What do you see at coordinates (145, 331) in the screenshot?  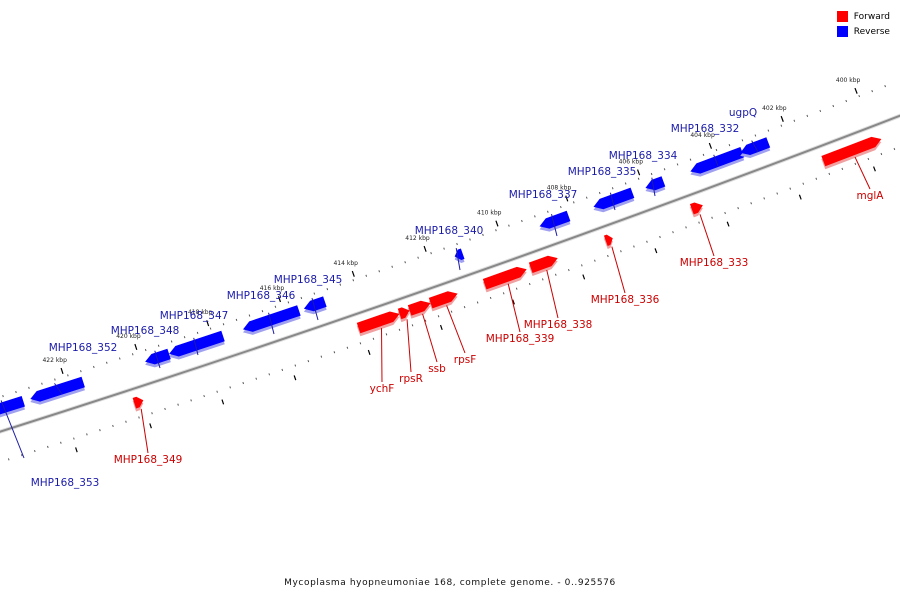 I see `gene-label: MHP168_348` at bounding box center [145, 331].